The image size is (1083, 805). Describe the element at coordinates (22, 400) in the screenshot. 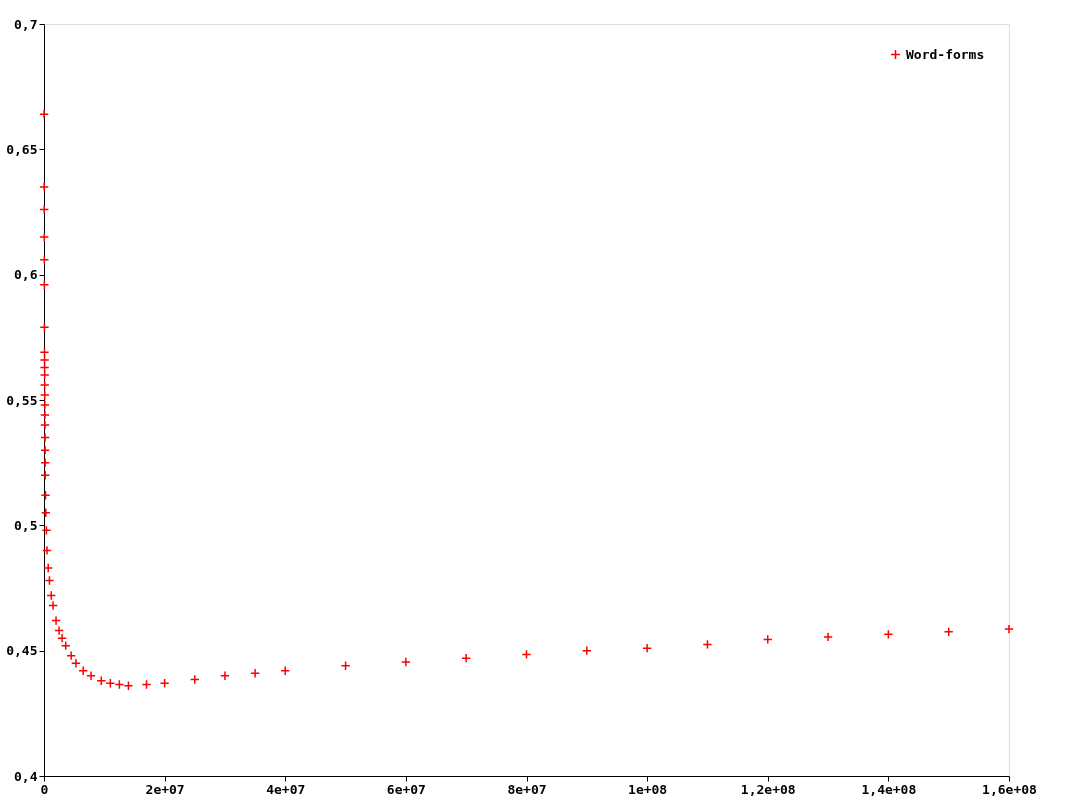

I see `y-tick-label: 0,55` at that location.